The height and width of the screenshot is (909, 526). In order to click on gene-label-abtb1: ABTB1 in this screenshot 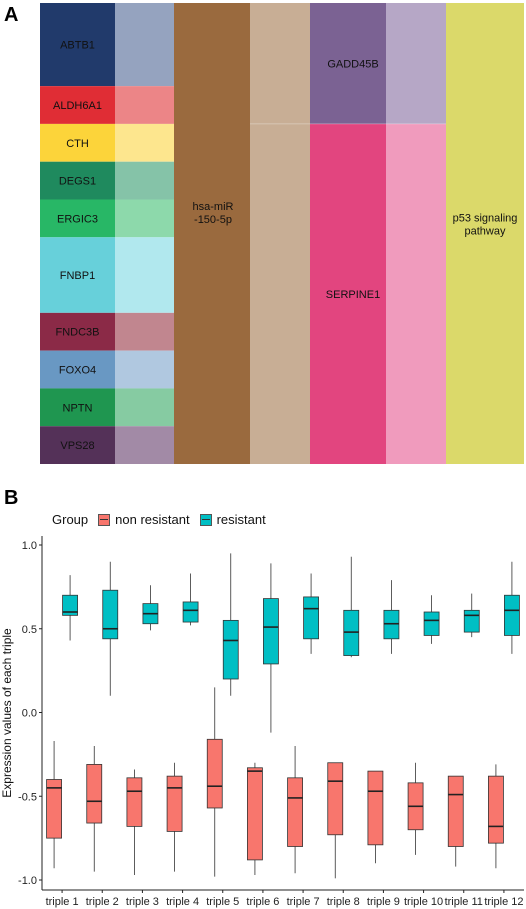, I will do `click(77, 46)`.